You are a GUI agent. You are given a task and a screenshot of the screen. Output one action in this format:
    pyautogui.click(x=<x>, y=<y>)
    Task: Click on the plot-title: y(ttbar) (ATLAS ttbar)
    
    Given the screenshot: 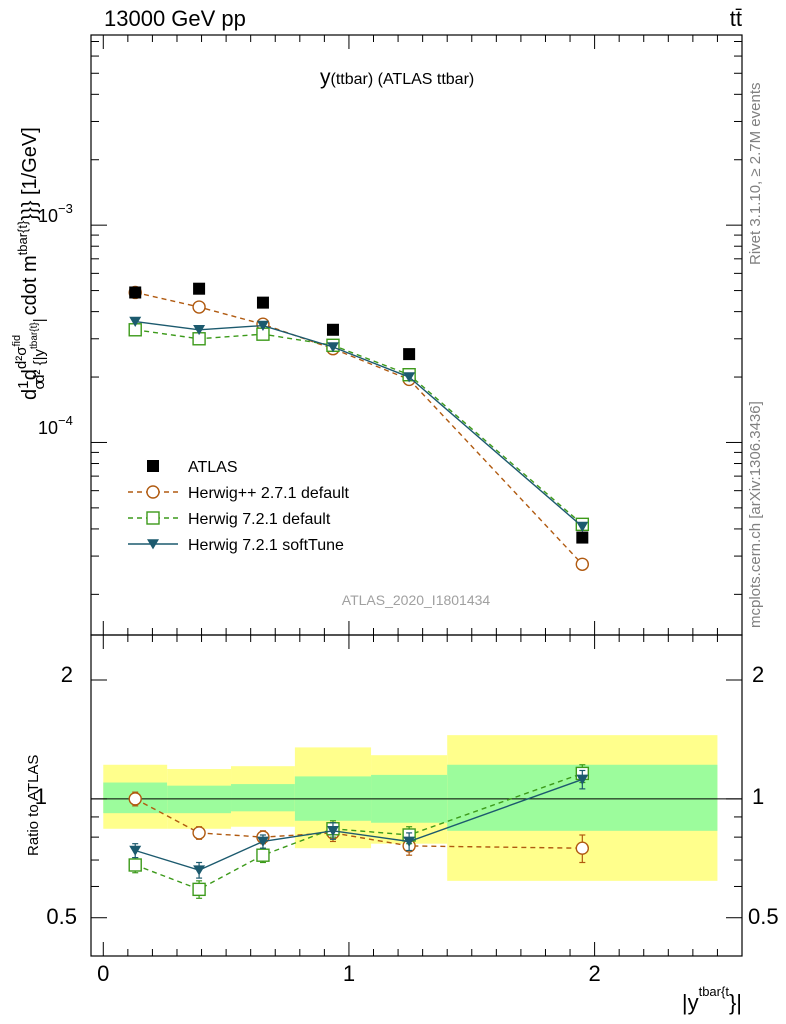 What is the action you would take?
    pyautogui.click(x=397, y=77)
    